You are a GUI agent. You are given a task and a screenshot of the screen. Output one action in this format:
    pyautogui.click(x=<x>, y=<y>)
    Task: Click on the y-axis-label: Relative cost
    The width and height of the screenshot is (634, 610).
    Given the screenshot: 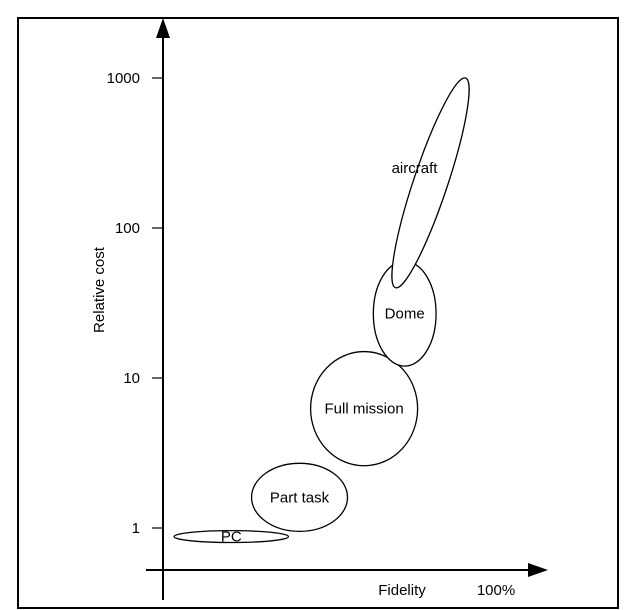 What is the action you would take?
    pyautogui.click(x=99, y=289)
    